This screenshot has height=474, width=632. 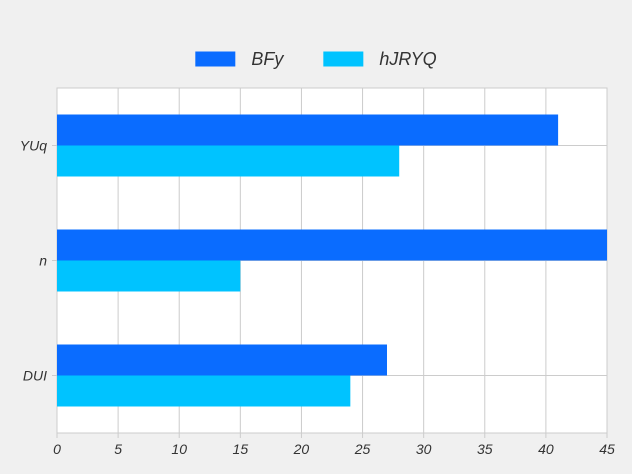 What do you see at coordinates (179, 449) in the screenshot?
I see `x-tick-label: 10` at bounding box center [179, 449].